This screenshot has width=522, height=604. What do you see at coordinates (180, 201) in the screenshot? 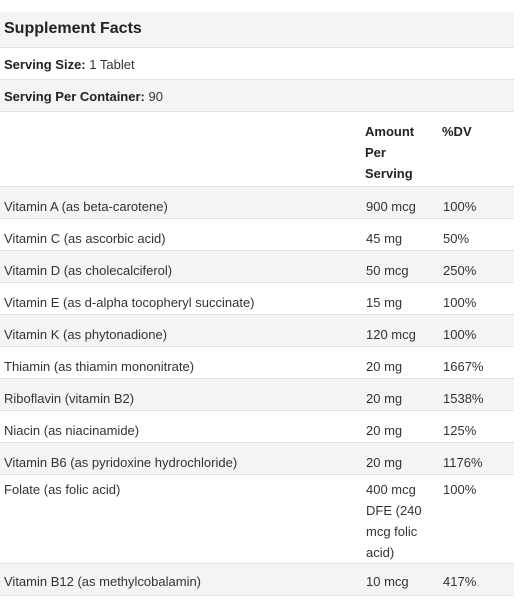
I see `nutrient-name: Vitamin A (as beta-carotene)` at bounding box center [180, 201].